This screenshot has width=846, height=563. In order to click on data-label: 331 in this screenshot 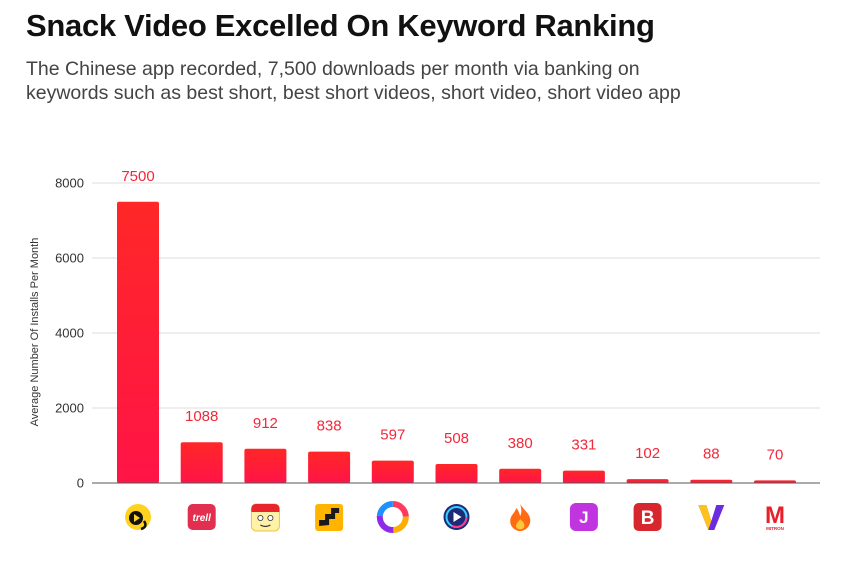, I will do `click(583, 445)`.